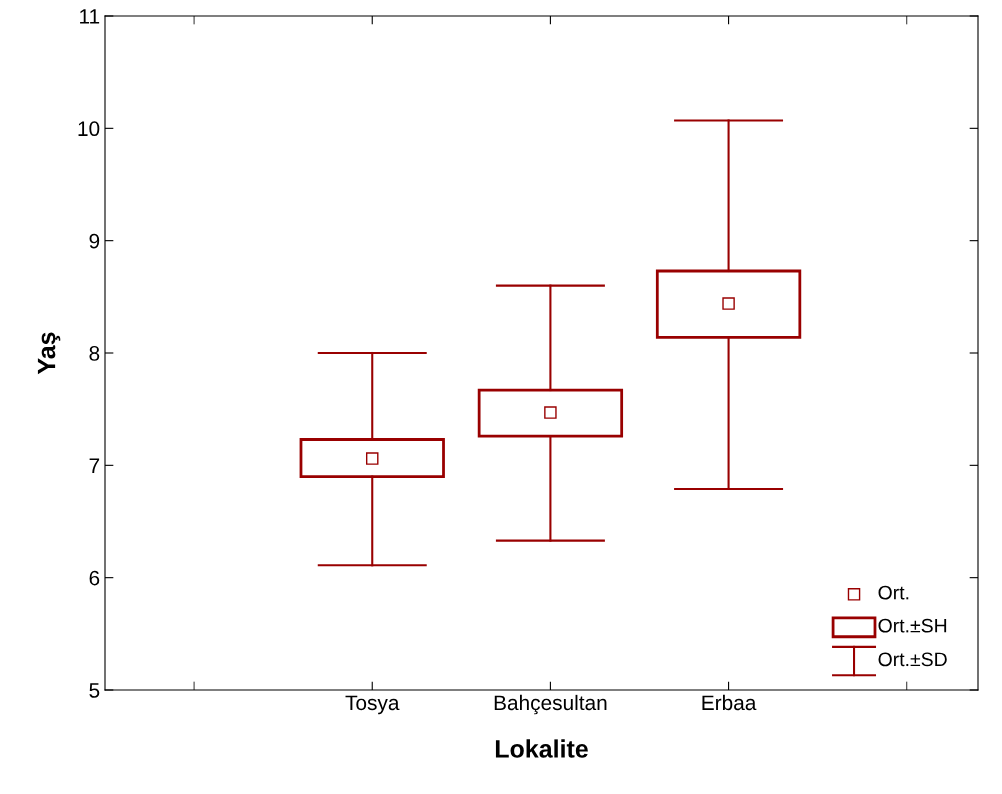  I want to click on text: Ort., so click(893, 592).